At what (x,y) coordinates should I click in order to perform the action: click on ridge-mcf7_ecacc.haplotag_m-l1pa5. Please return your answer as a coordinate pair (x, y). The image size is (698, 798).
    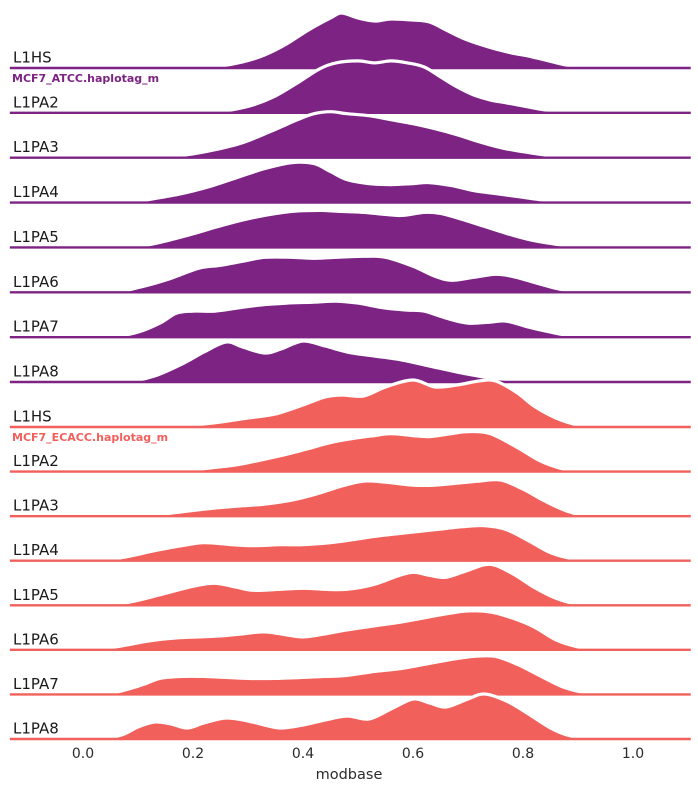
    Looking at the image, I should click on (350, 585).